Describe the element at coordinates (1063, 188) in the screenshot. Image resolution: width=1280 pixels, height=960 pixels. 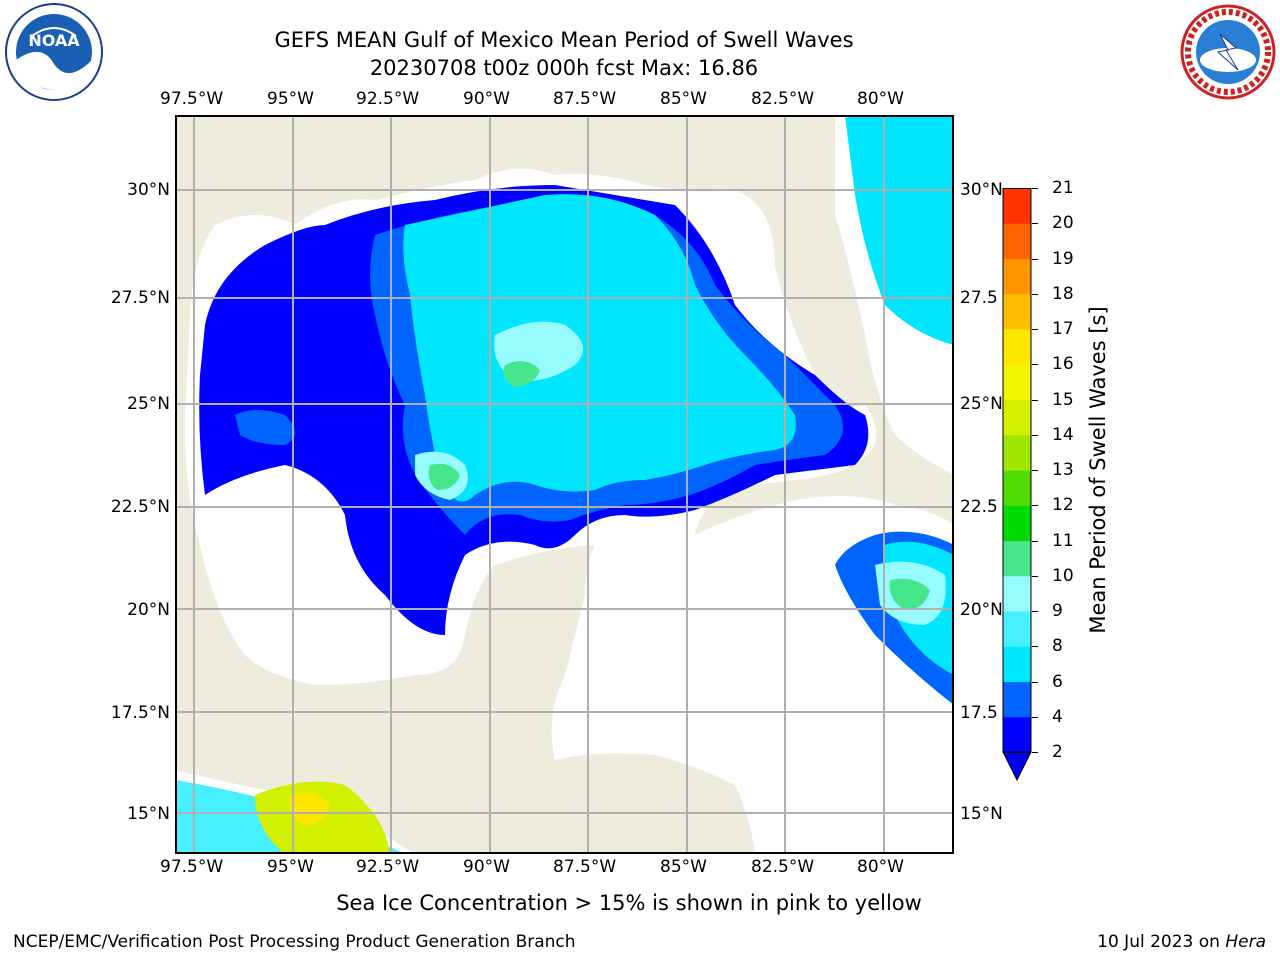
I see `colorbar-tick-label: 21` at that location.